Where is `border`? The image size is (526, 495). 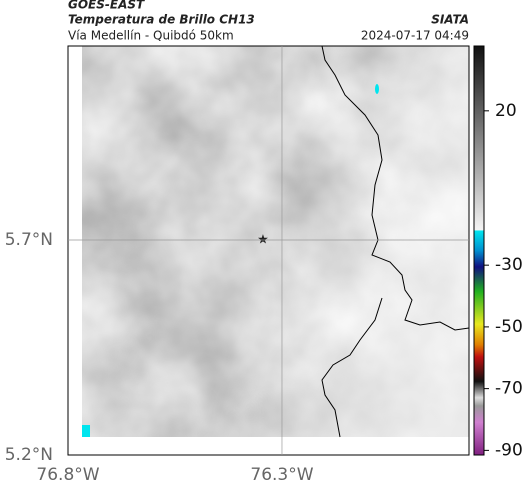
border is located at coordinates (352, 367).